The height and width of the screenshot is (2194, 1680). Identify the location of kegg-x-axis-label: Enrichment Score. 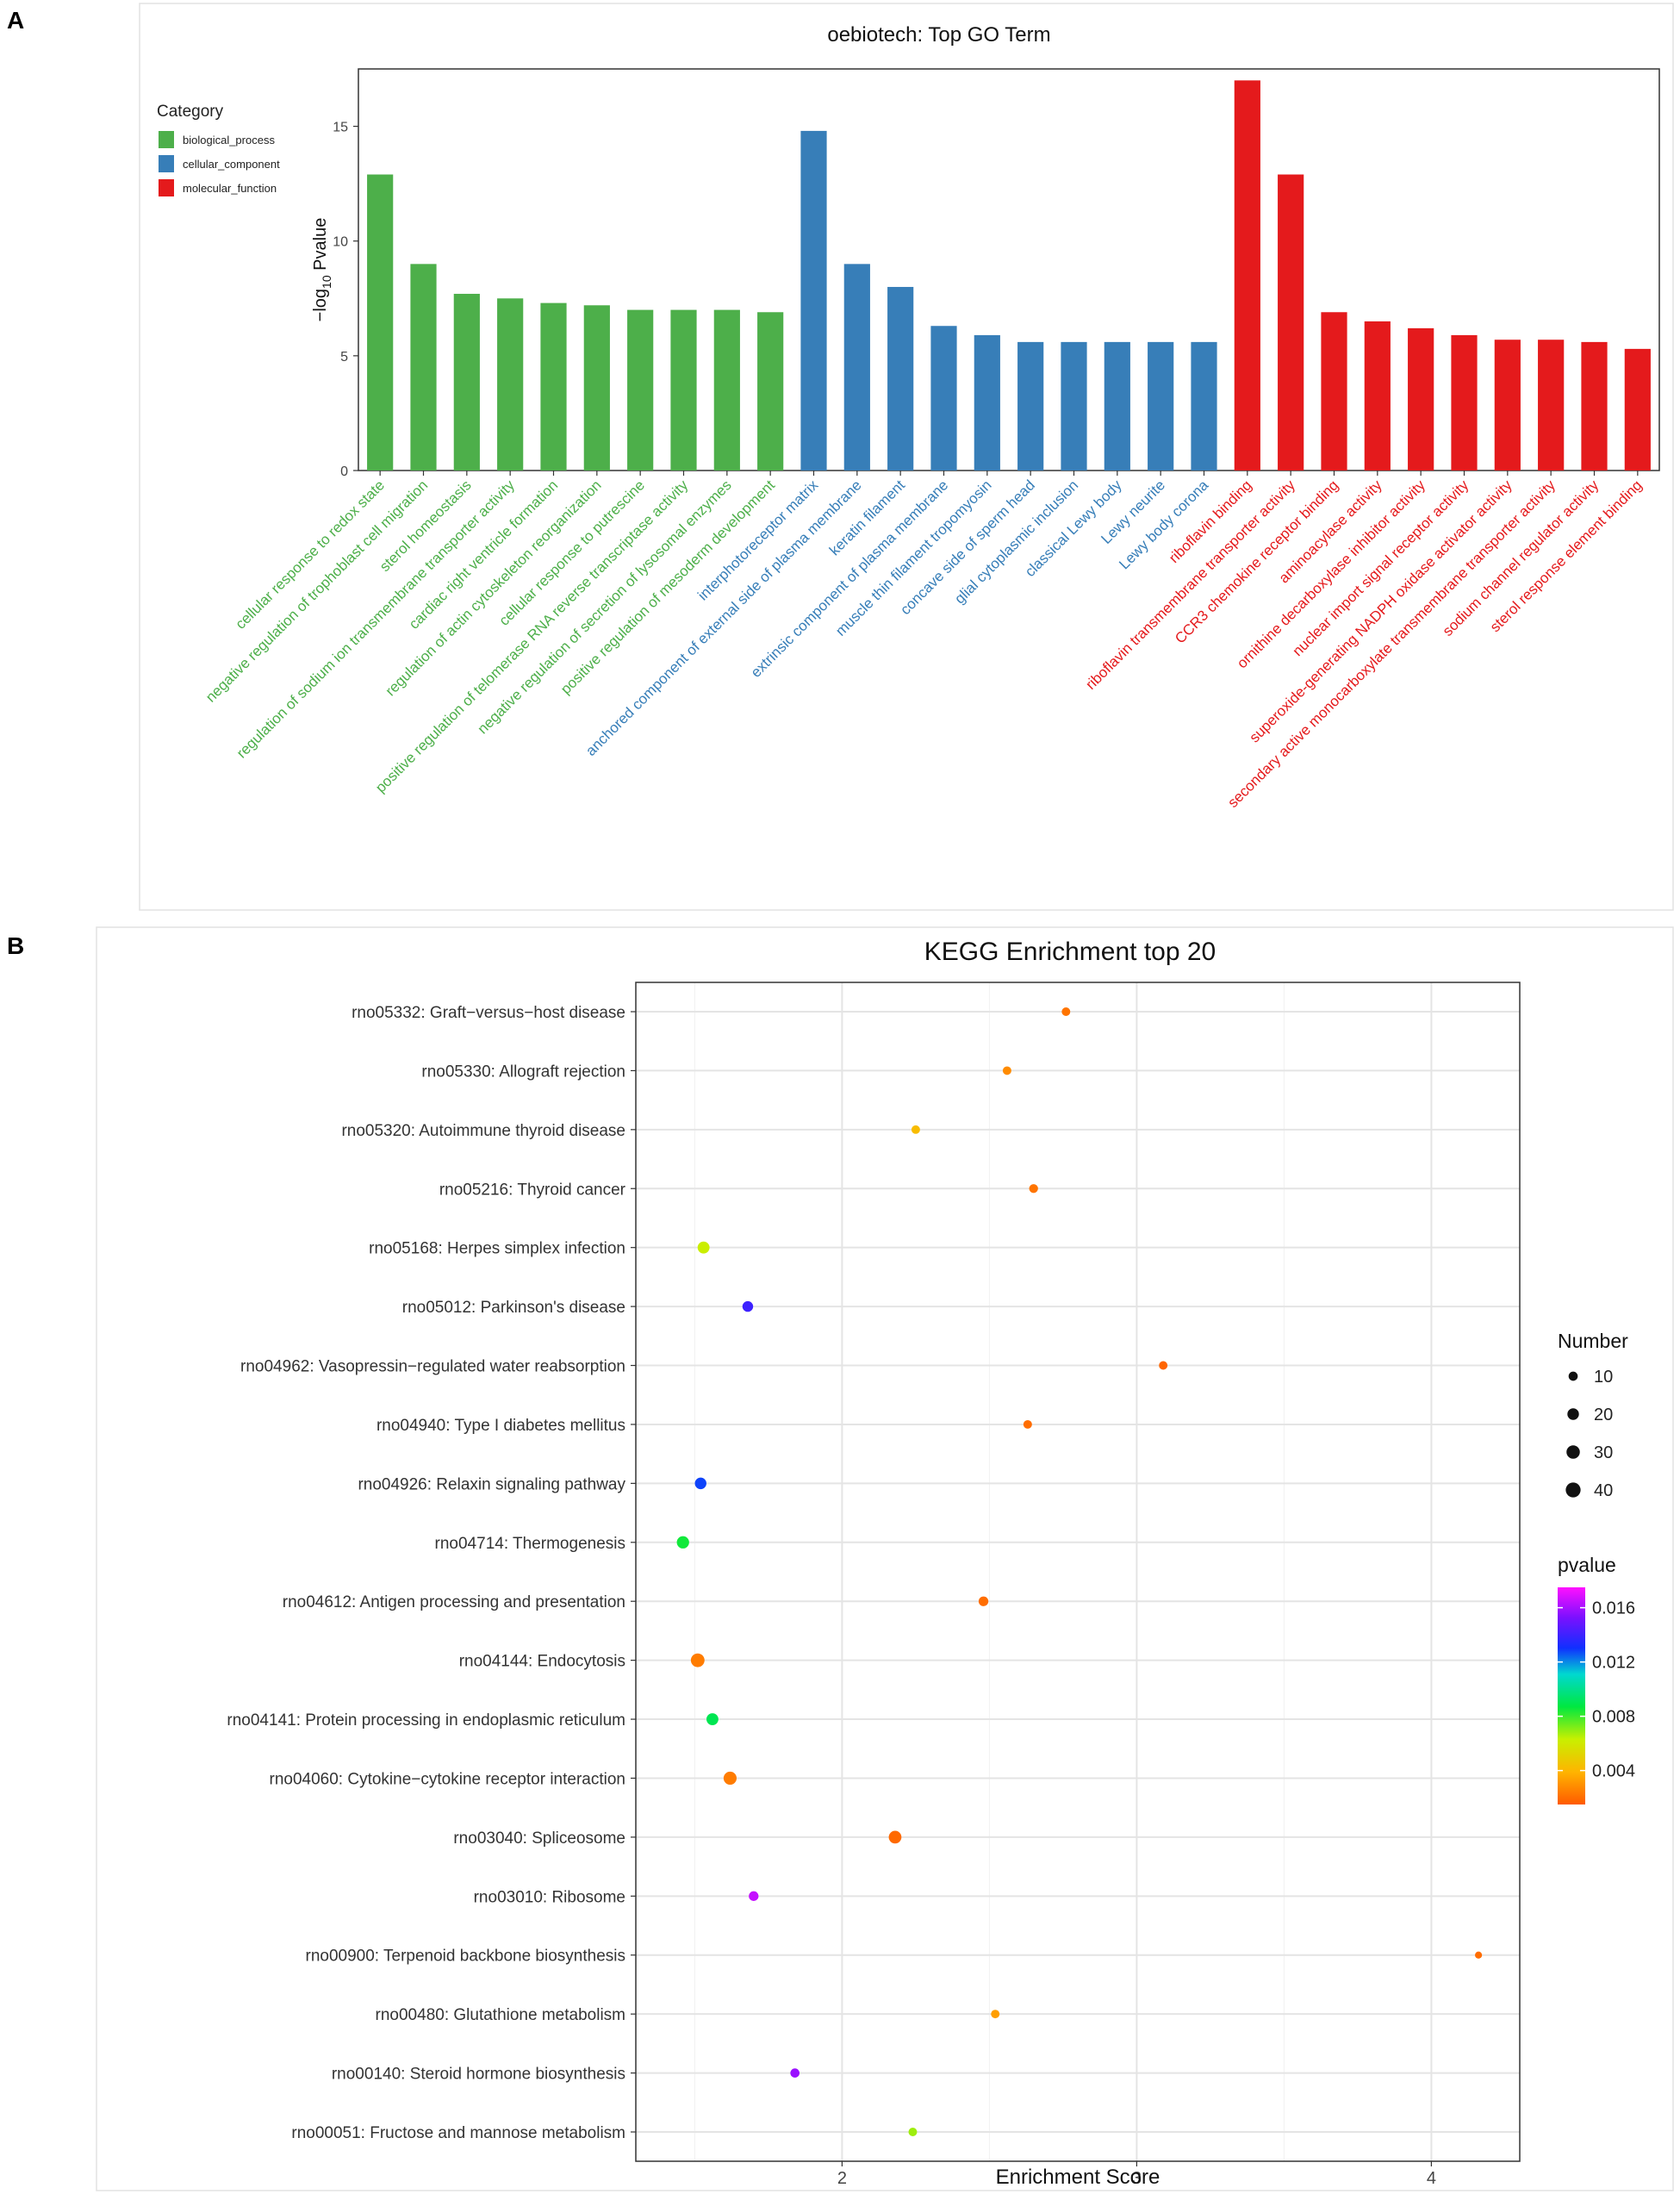
(1078, 2178).